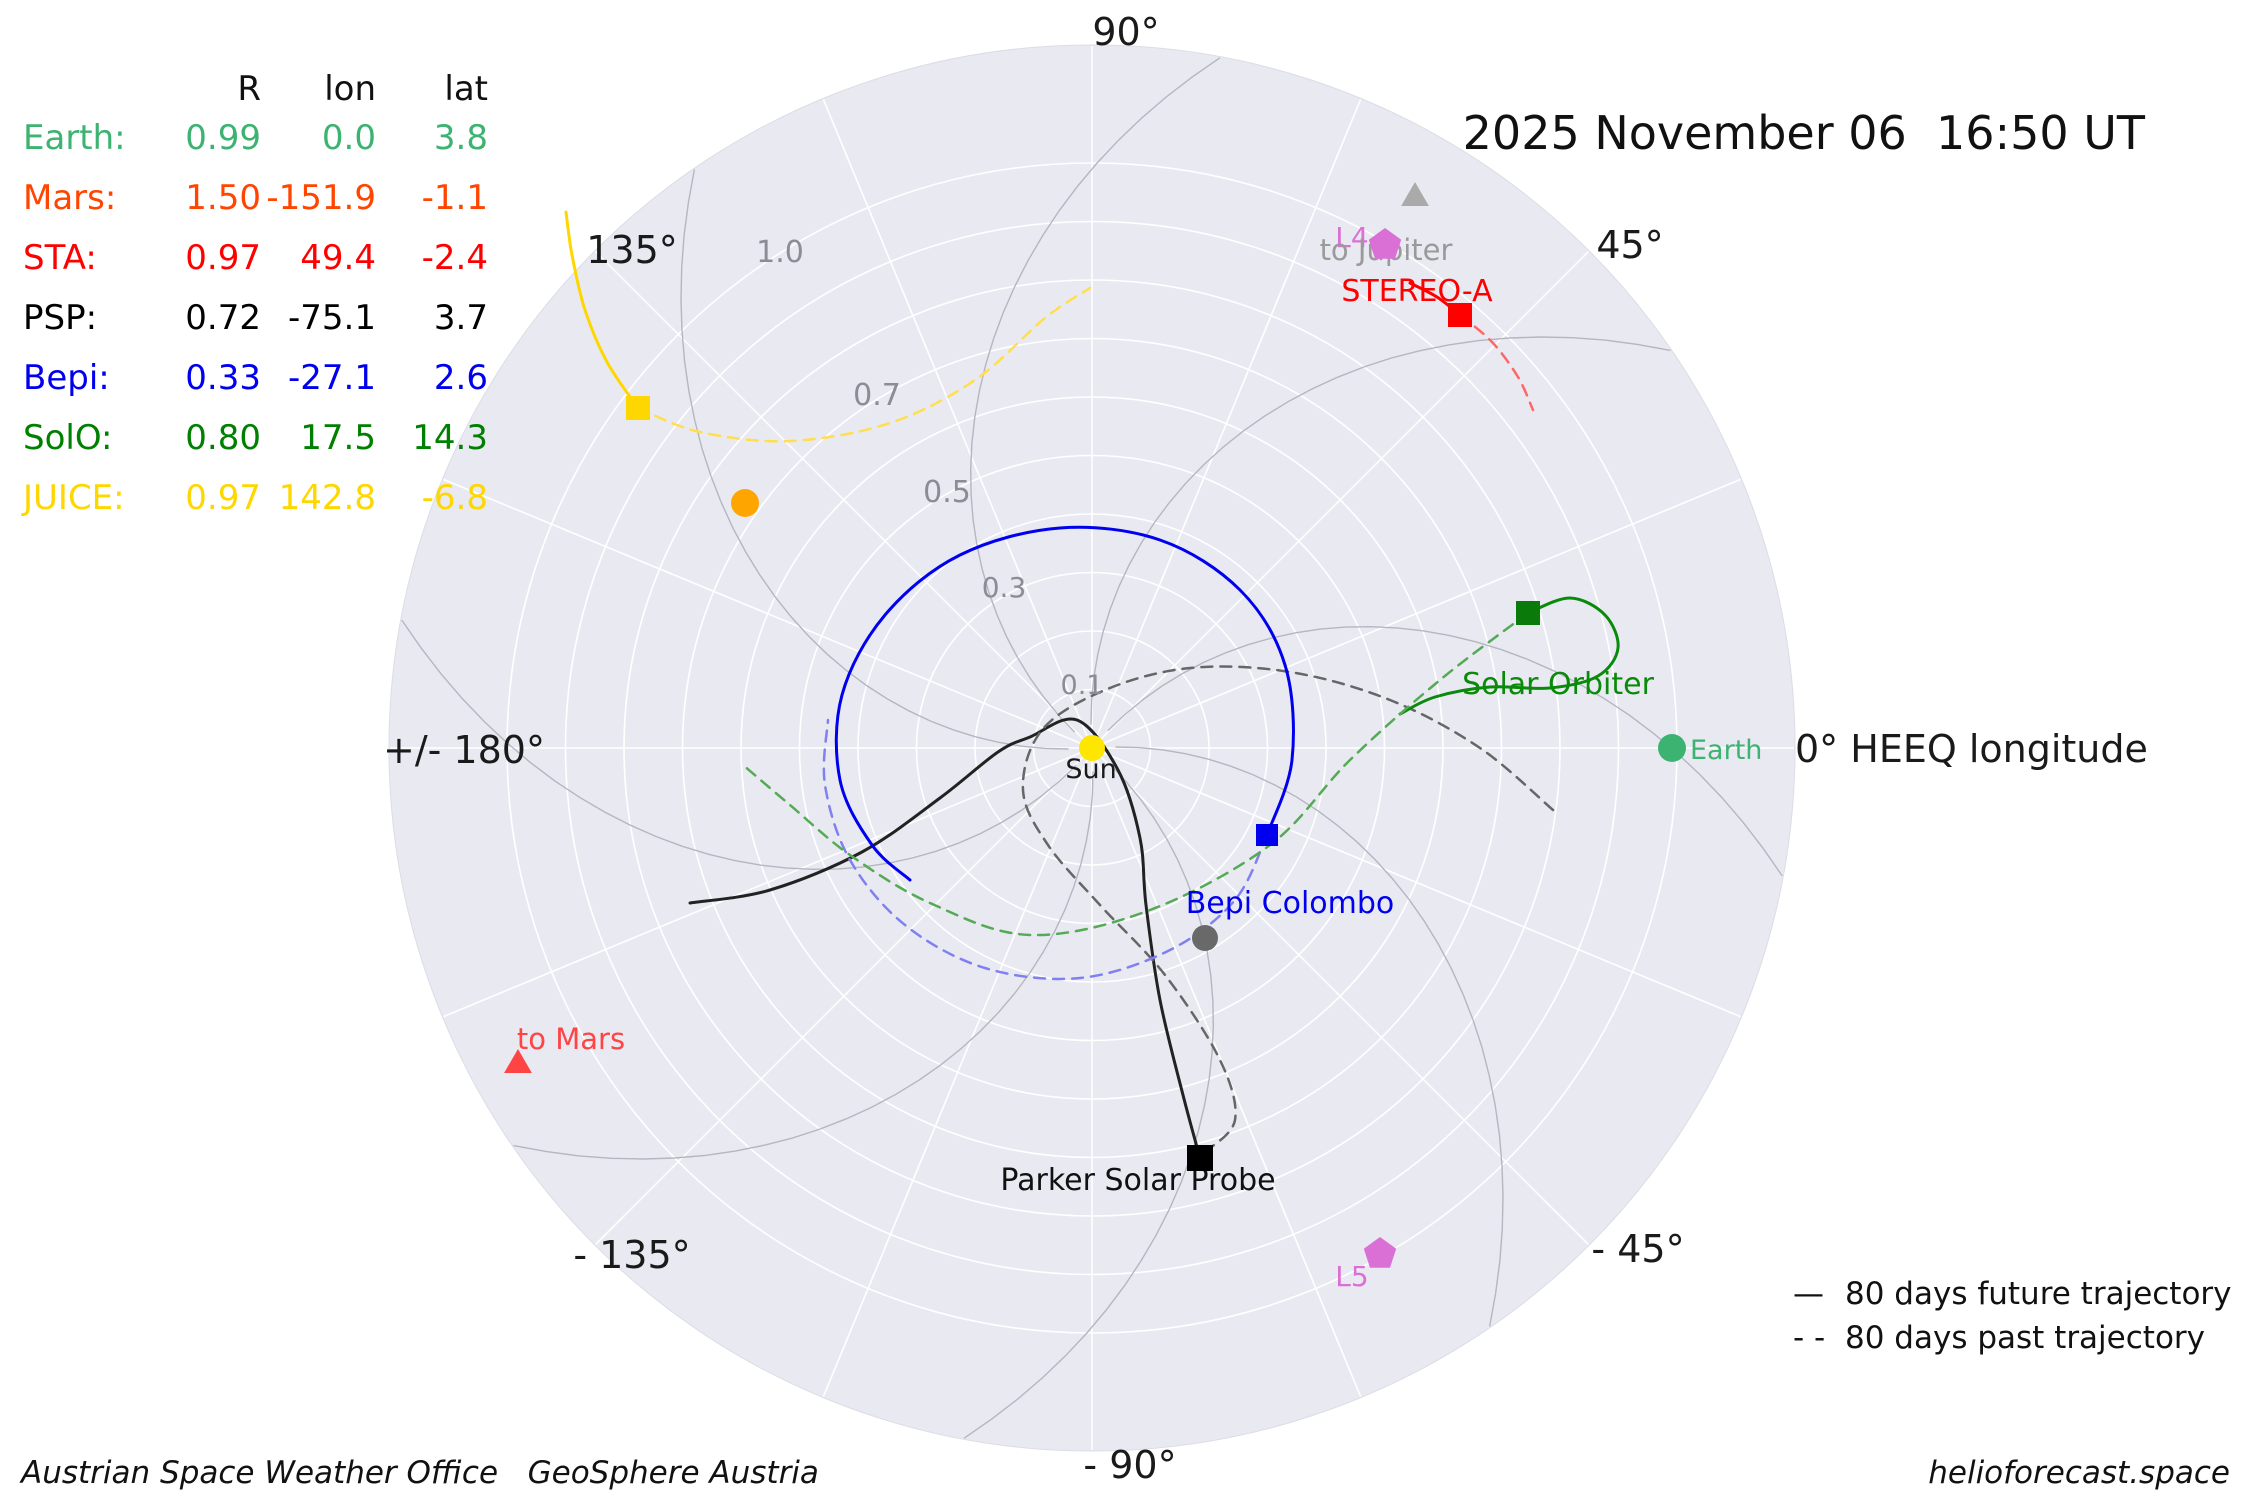 The height and width of the screenshot is (1500, 2250). Describe the element at coordinates (1045, 849) in the screenshot. I see `bepi-past-trajectory` at that location.